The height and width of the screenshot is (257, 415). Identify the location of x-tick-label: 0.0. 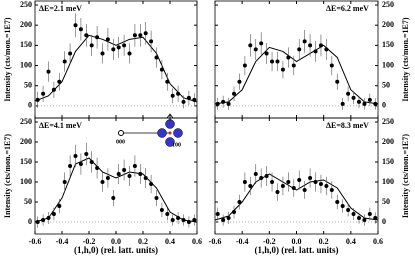
(116, 241).